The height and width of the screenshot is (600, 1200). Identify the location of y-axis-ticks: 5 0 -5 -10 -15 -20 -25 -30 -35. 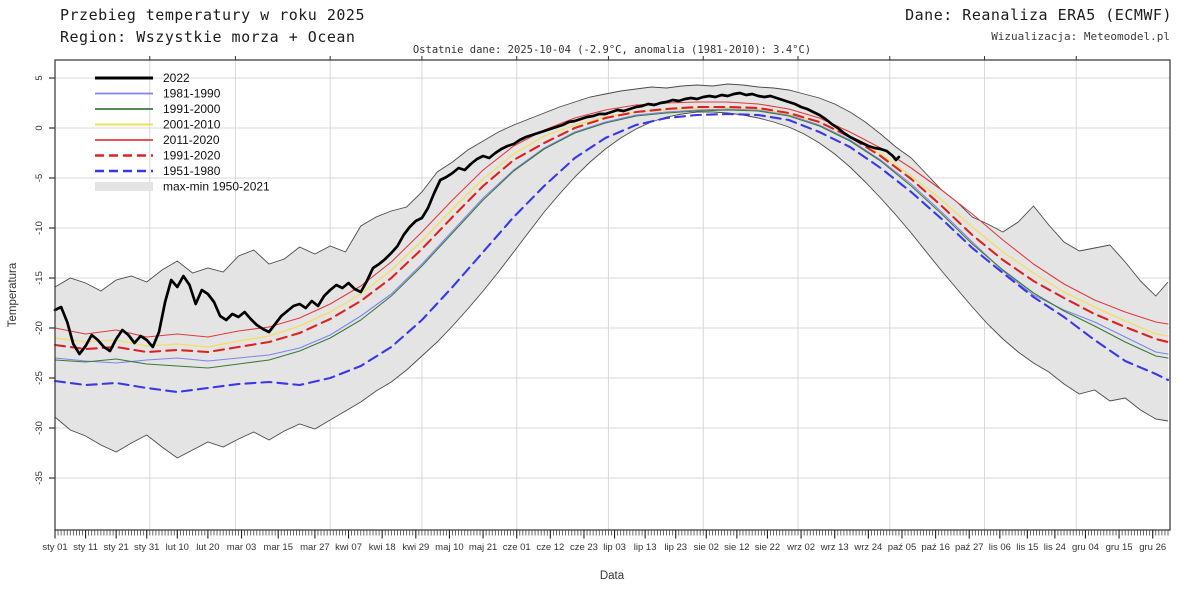
(44, 280).